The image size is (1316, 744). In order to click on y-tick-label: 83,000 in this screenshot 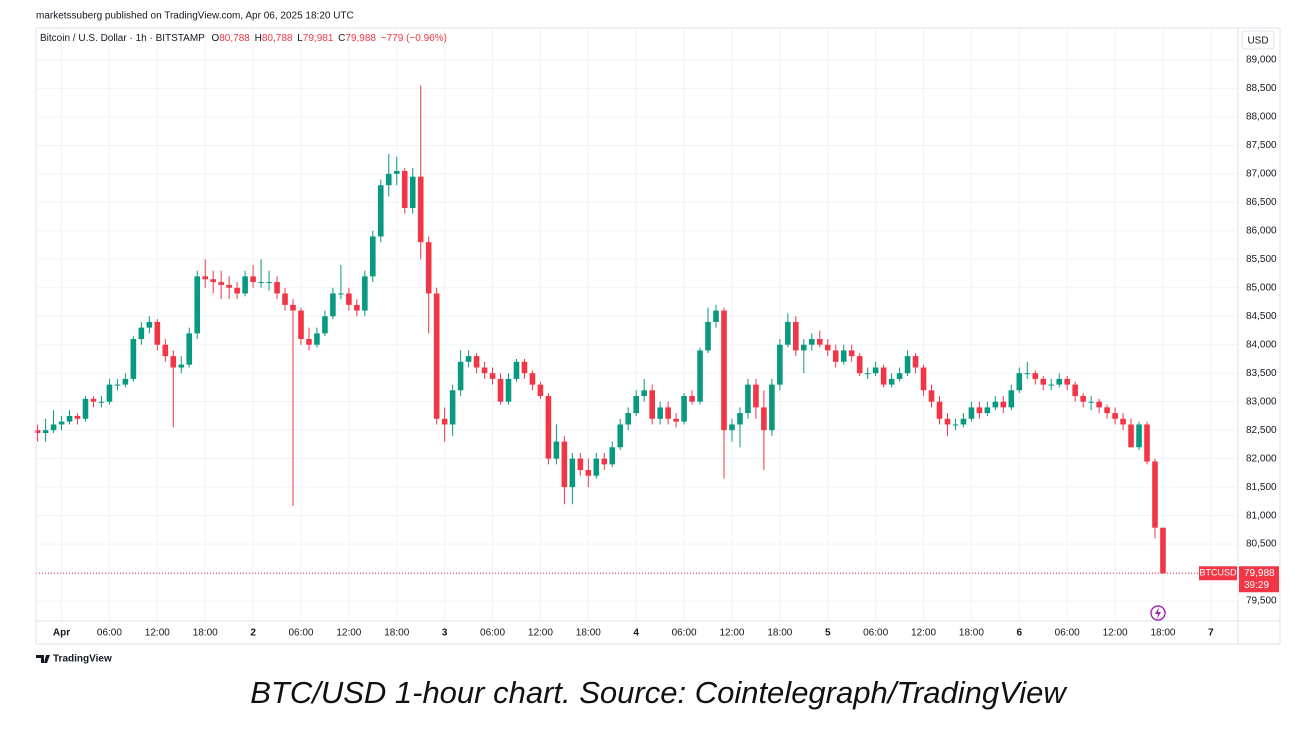, I will do `click(1261, 401)`.